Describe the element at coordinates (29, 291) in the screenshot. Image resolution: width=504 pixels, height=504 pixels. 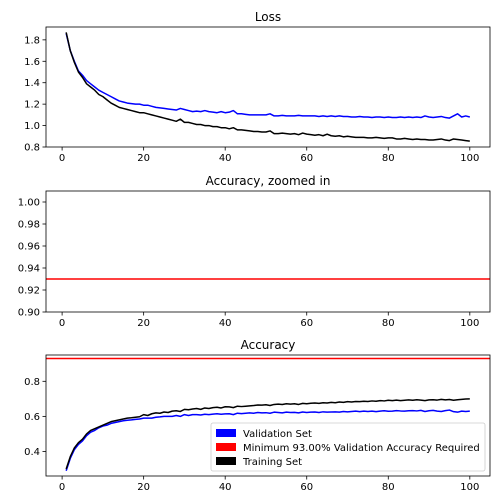
I see `y-tick-label: 0.92` at that location.